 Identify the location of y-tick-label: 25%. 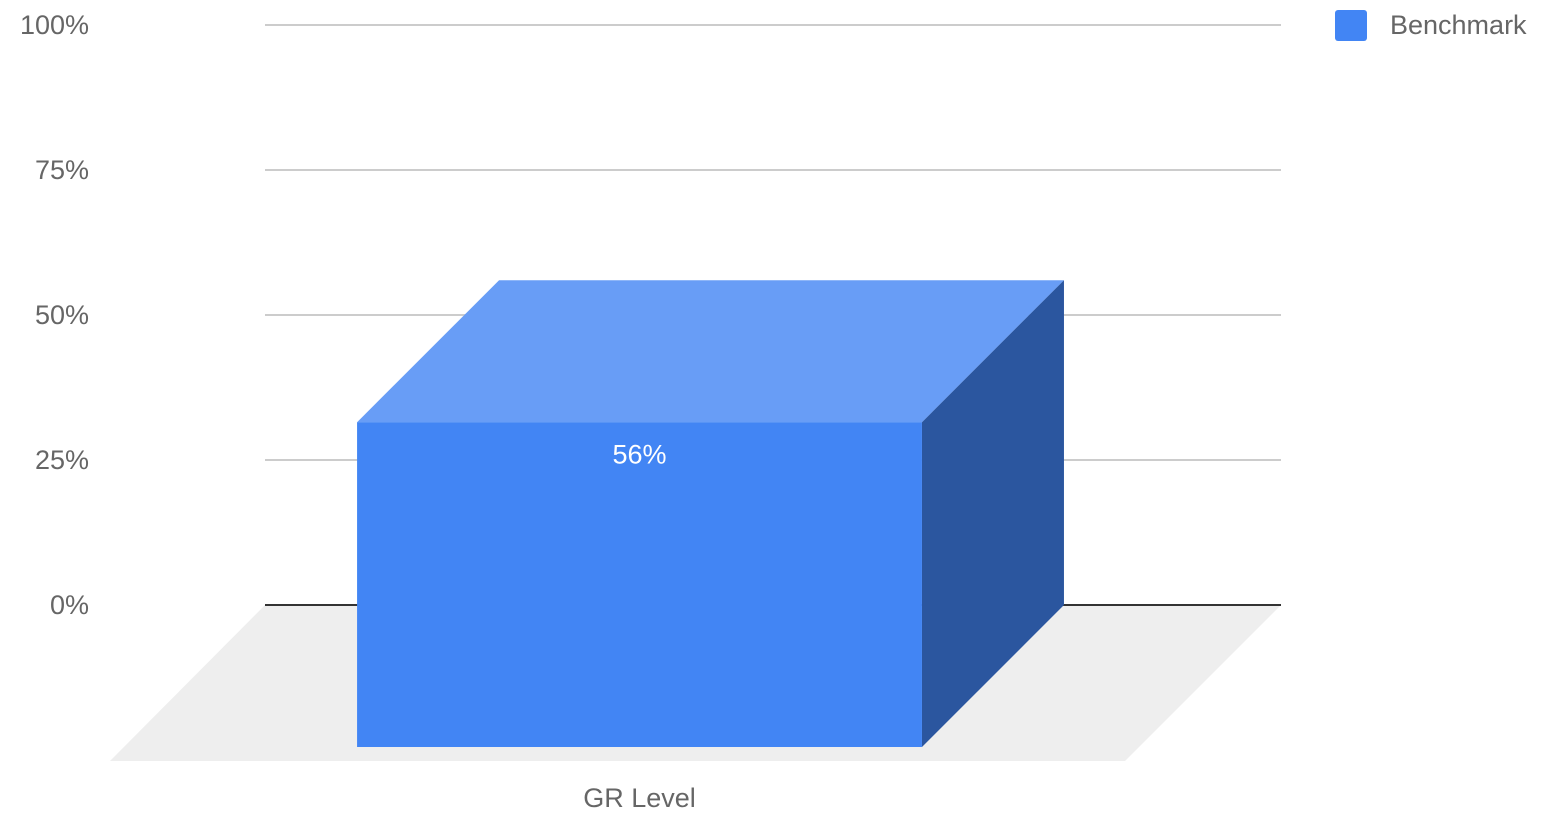
(62, 460).